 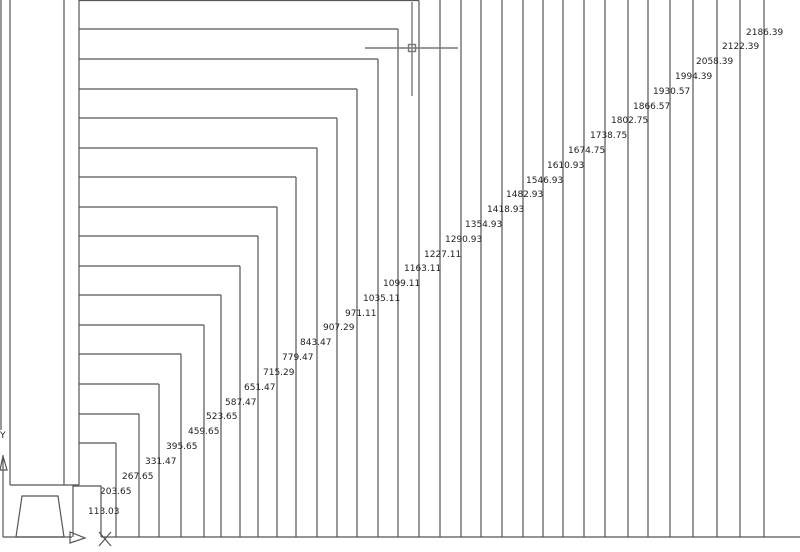 I want to click on dimension-label: 113.03, so click(x=104, y=512).